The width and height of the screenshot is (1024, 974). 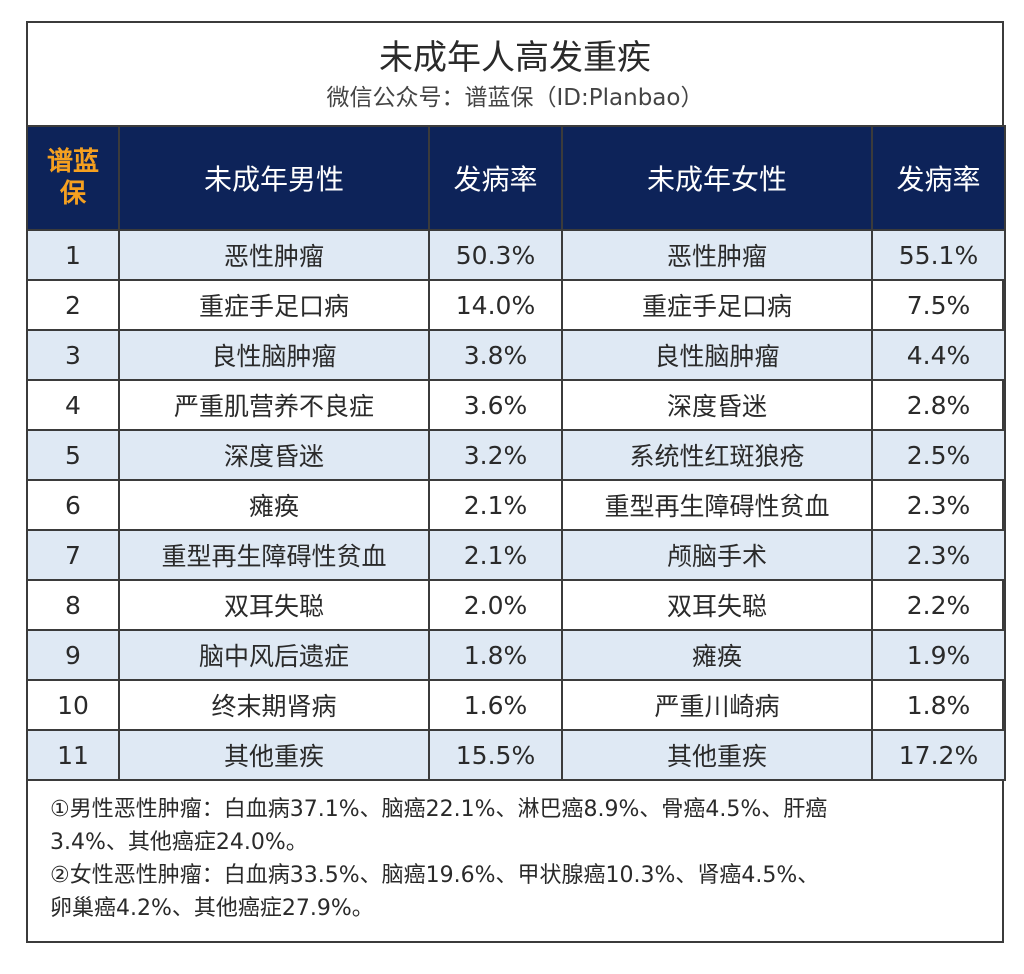 What do you see at coordinates (495, 605) in the screenshot?
I see `male-rate-cell: 2.0%` at bounding box center [495, 605].